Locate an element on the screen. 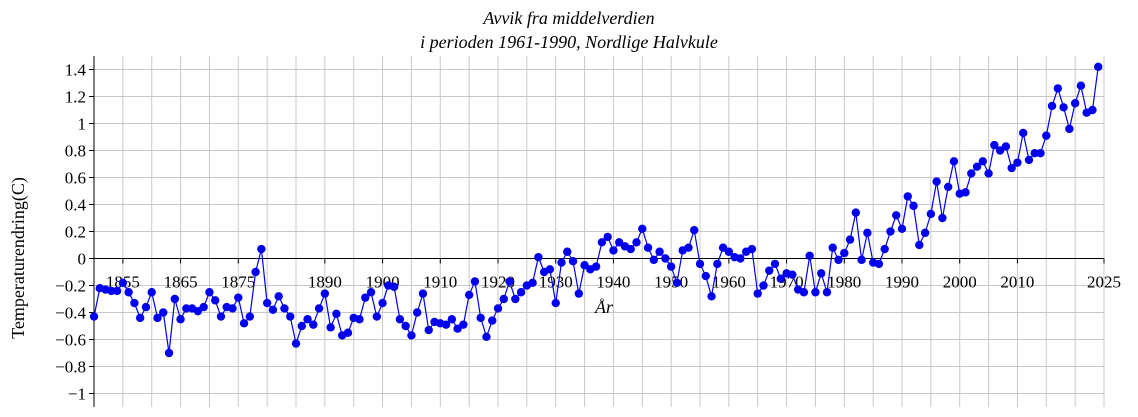 The image size is (1138, 417). x-tick-label: 1990 is located at coordinates (902, 282).